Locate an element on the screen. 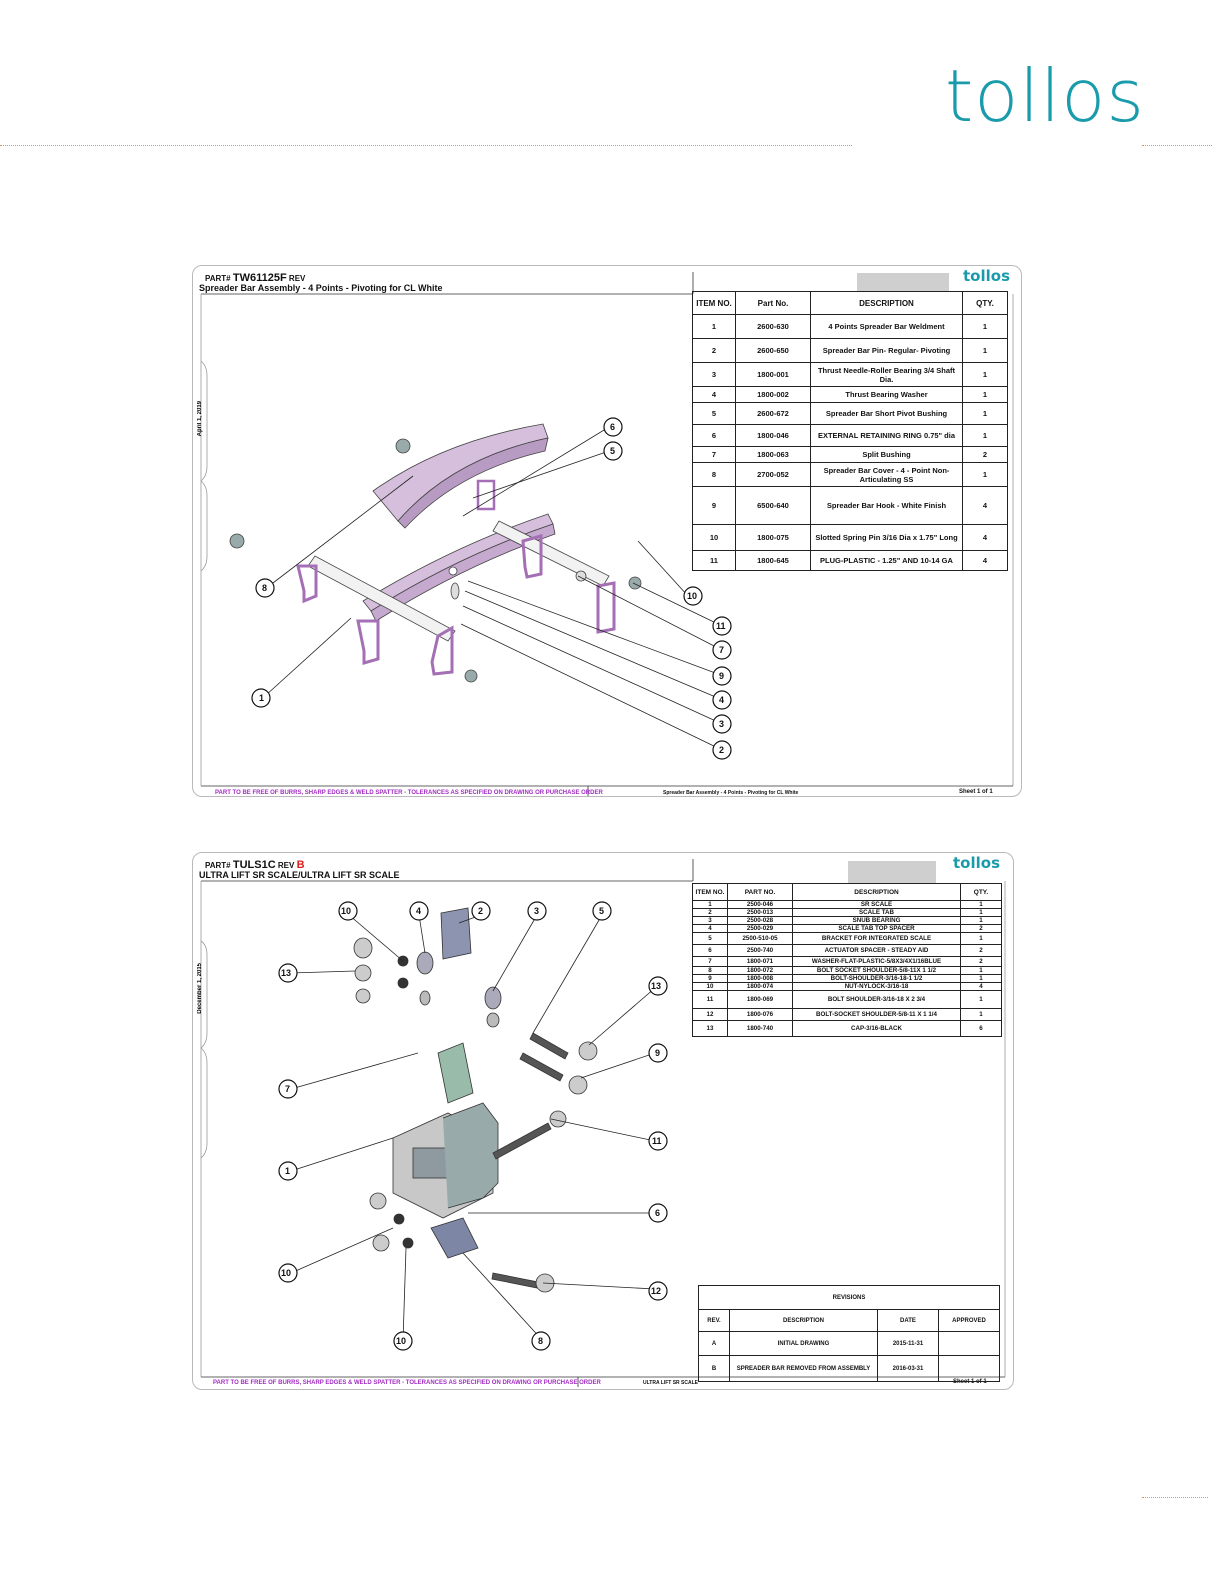 The height and width of the screenshot is (1585, 1225). table-row: 3 2500-028 SNUB BEARING 1 is located at coordinates (847, 920).